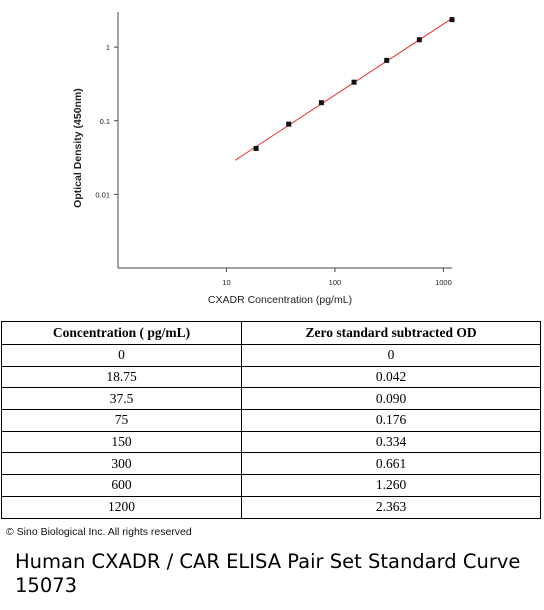 The width and height of the screenshot is (544, 610). I want to click on concentration-cell: 1200, so click(121, 507).